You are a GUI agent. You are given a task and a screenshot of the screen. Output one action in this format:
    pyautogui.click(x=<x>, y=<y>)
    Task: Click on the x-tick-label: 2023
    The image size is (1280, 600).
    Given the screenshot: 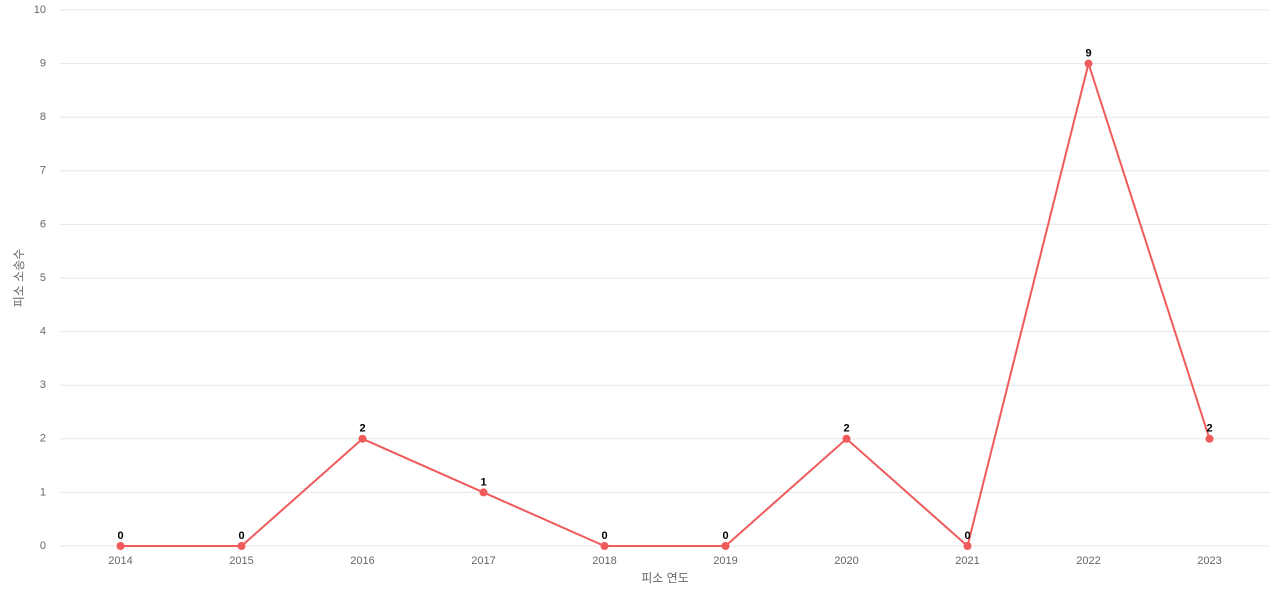 What is the action you would take?
    pyautogui.click(x=1209, y=561)
    